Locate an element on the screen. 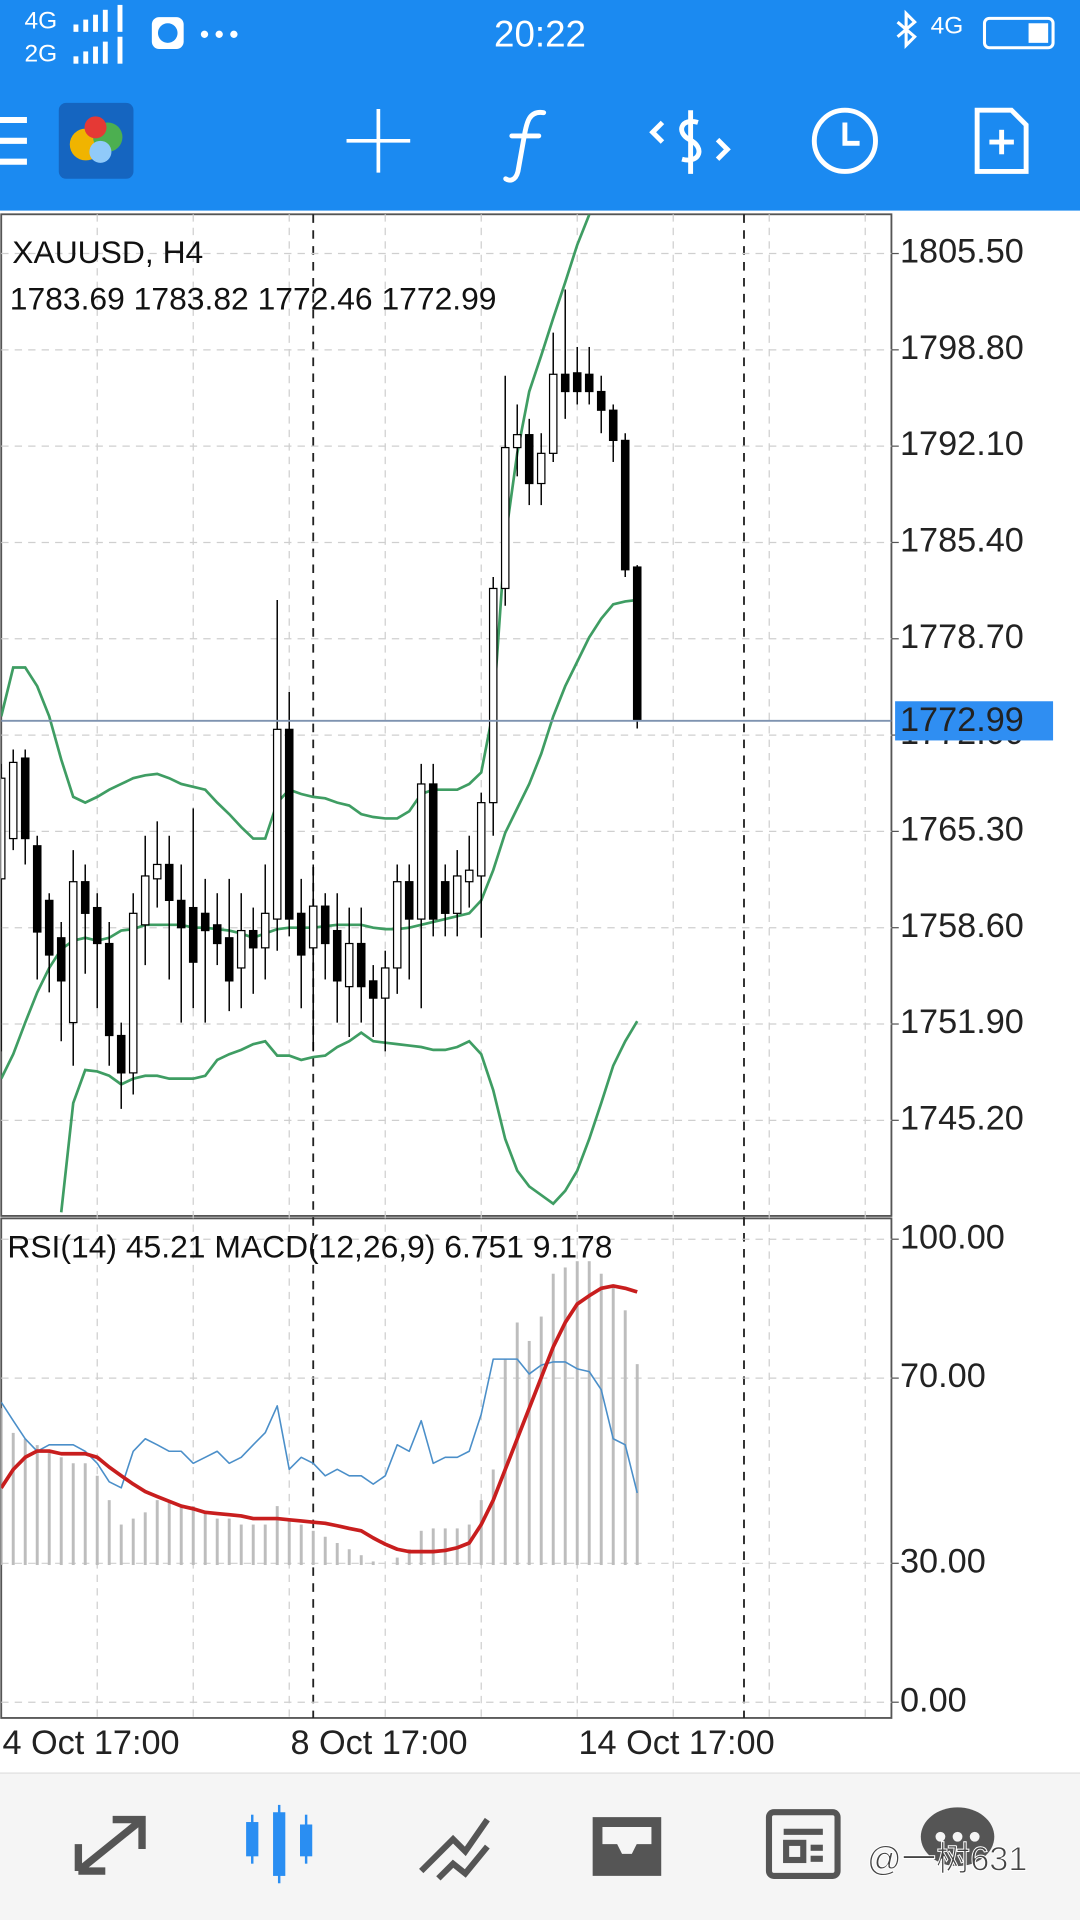 This screenshot has width=1080, height=1920. network-label: 4G is located at coordinates (947, 25).